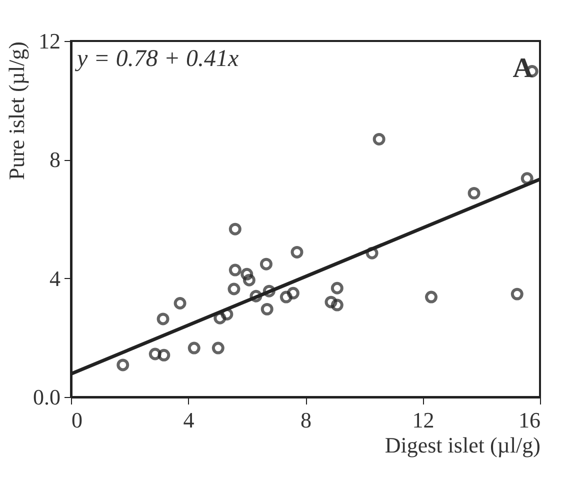  I want to click on x-tick-label: 16, so click(529, 420).